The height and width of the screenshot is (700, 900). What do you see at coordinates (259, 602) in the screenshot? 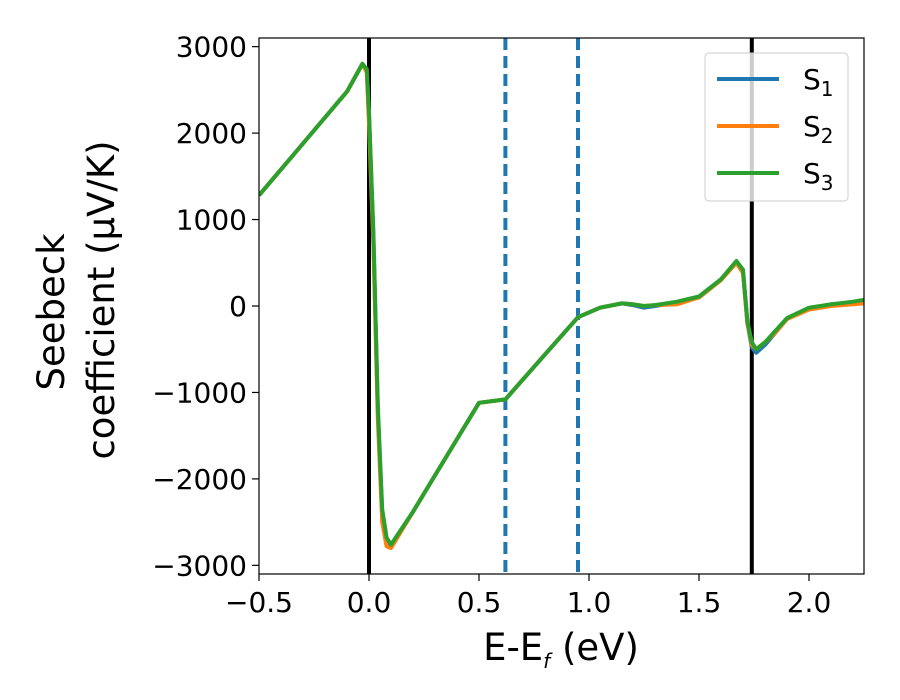
I see `x-tick-label: −0.5` at bounding box center [259, 602].